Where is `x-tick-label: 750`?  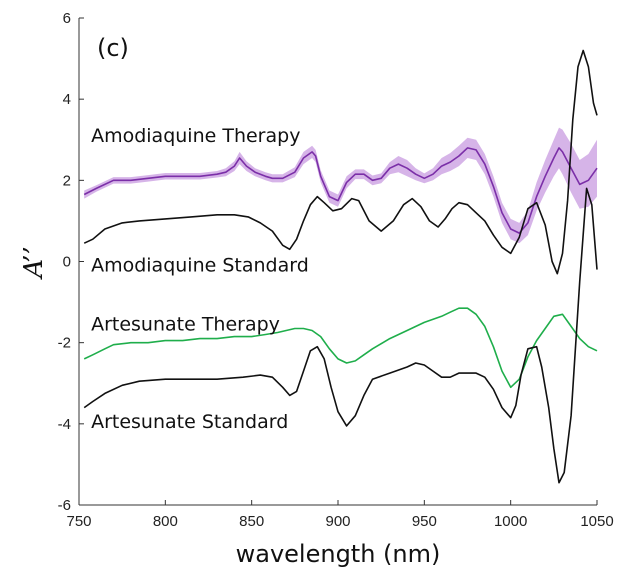
x-tick-label: 750 is located at coordinates (78, 521).